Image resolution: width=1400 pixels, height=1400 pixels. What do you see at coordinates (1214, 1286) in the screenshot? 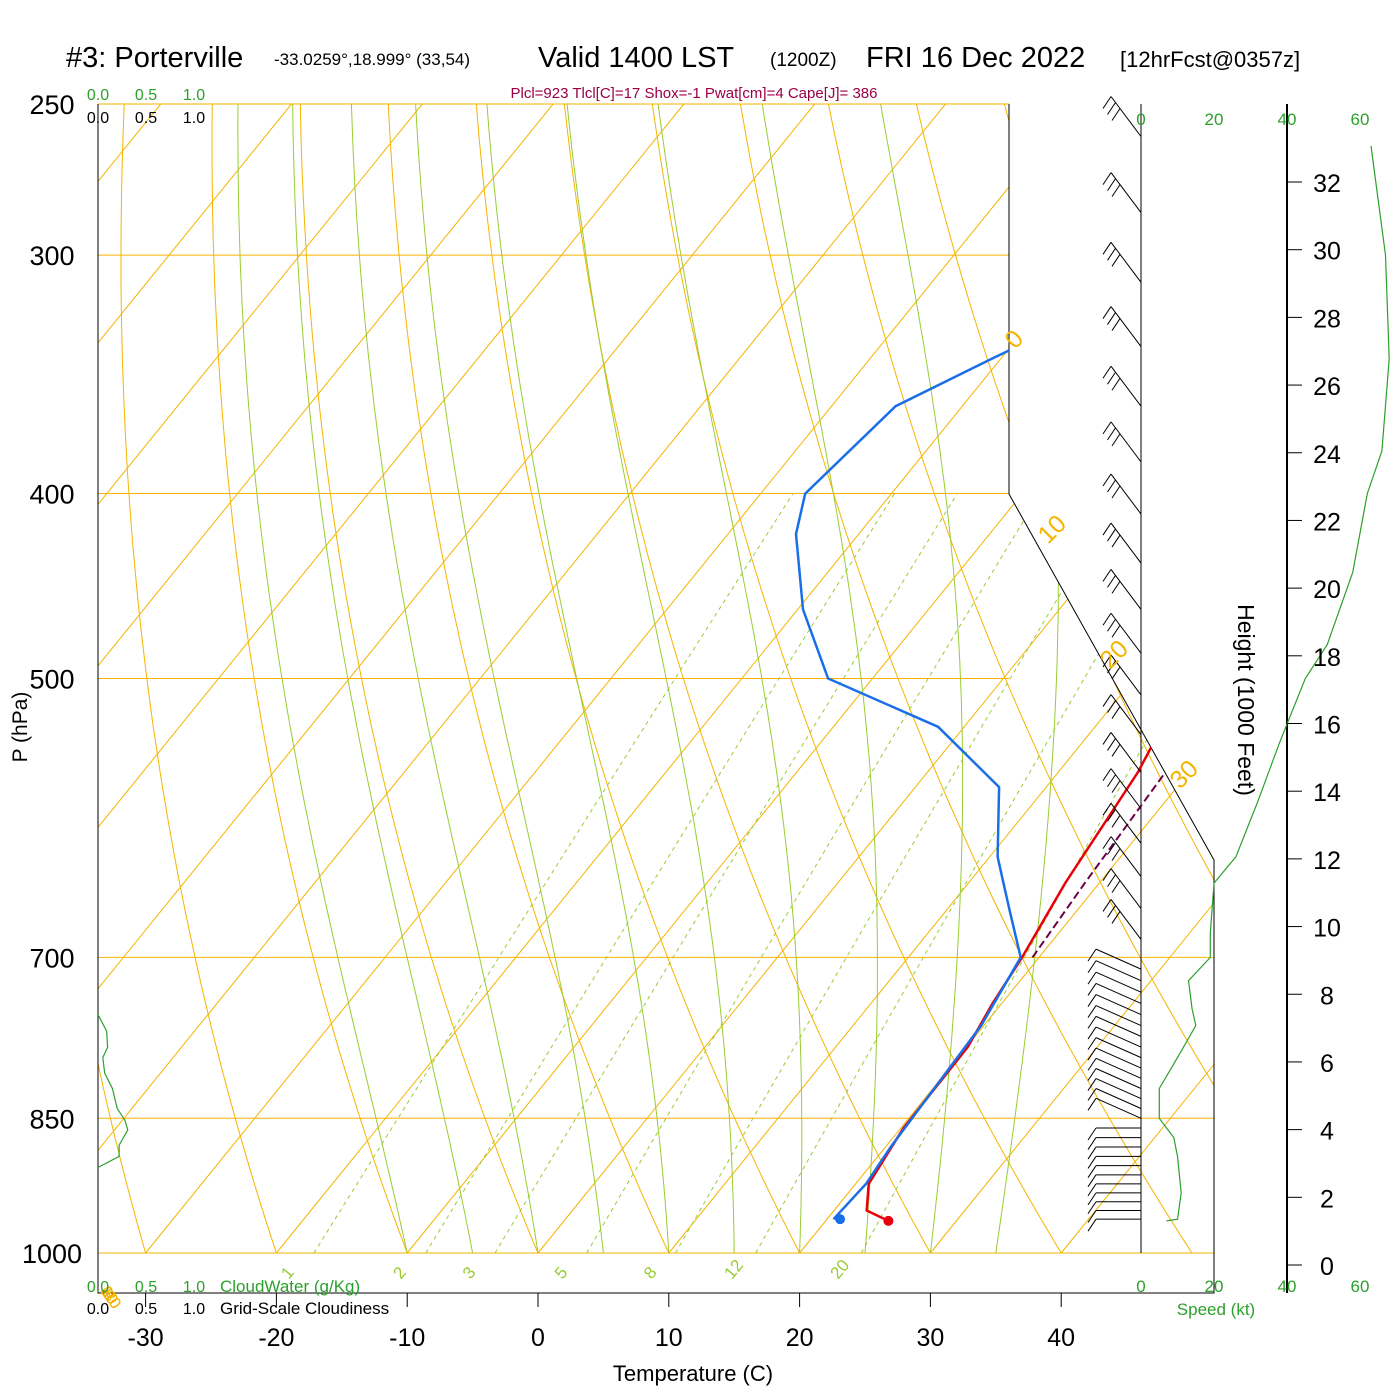
I see `speed-tick-bottom: 20` at bounding box center [1214, 1286].